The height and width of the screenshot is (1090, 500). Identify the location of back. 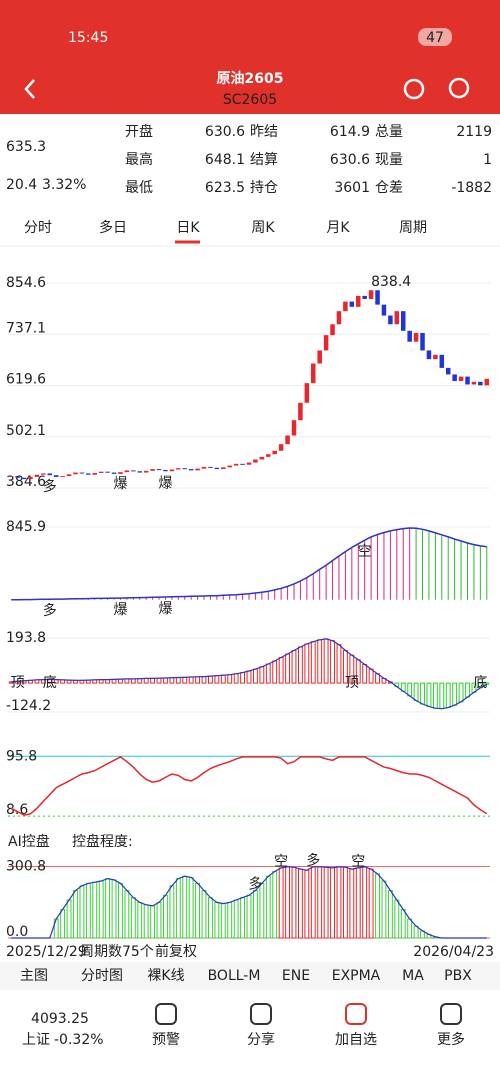
(29, 89).